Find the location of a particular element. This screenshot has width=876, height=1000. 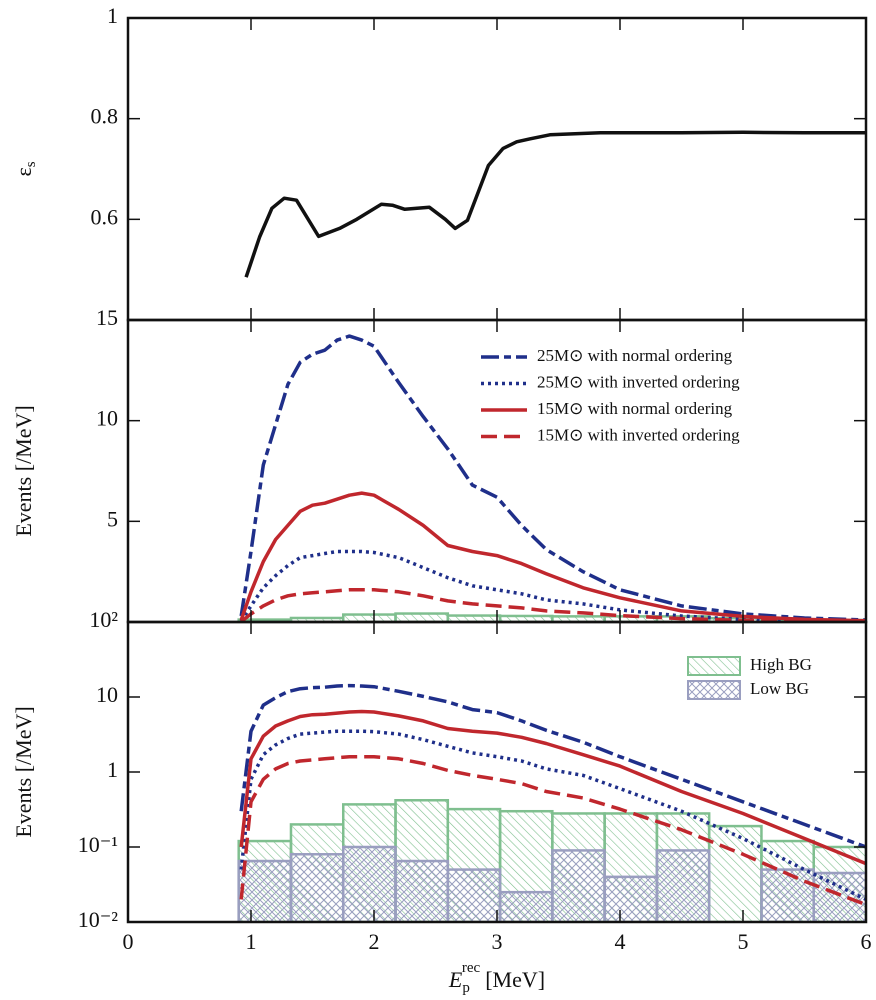

legend-label: 15M⊙ with inverted ordering is located at coordinates (638, 434).